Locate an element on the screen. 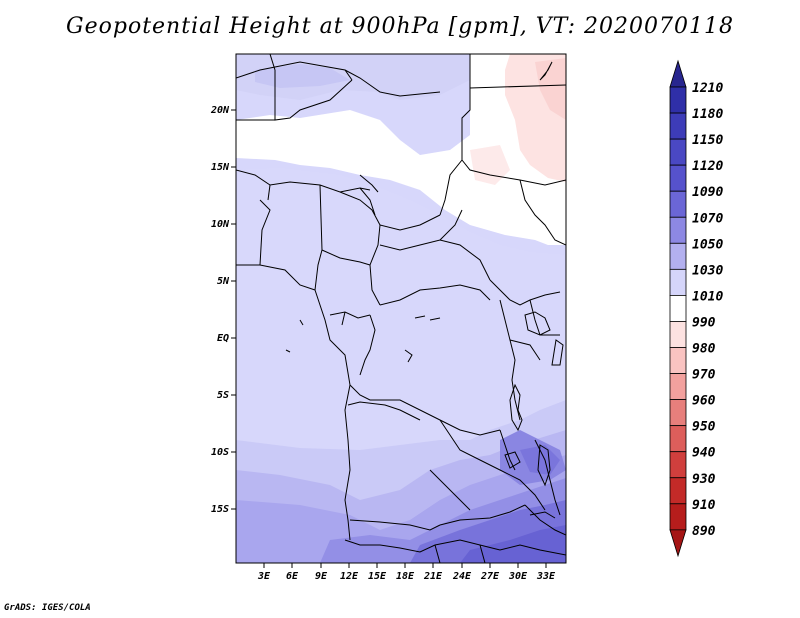  colorbar-level-label: 1050 is located at coordinates (707, 244).